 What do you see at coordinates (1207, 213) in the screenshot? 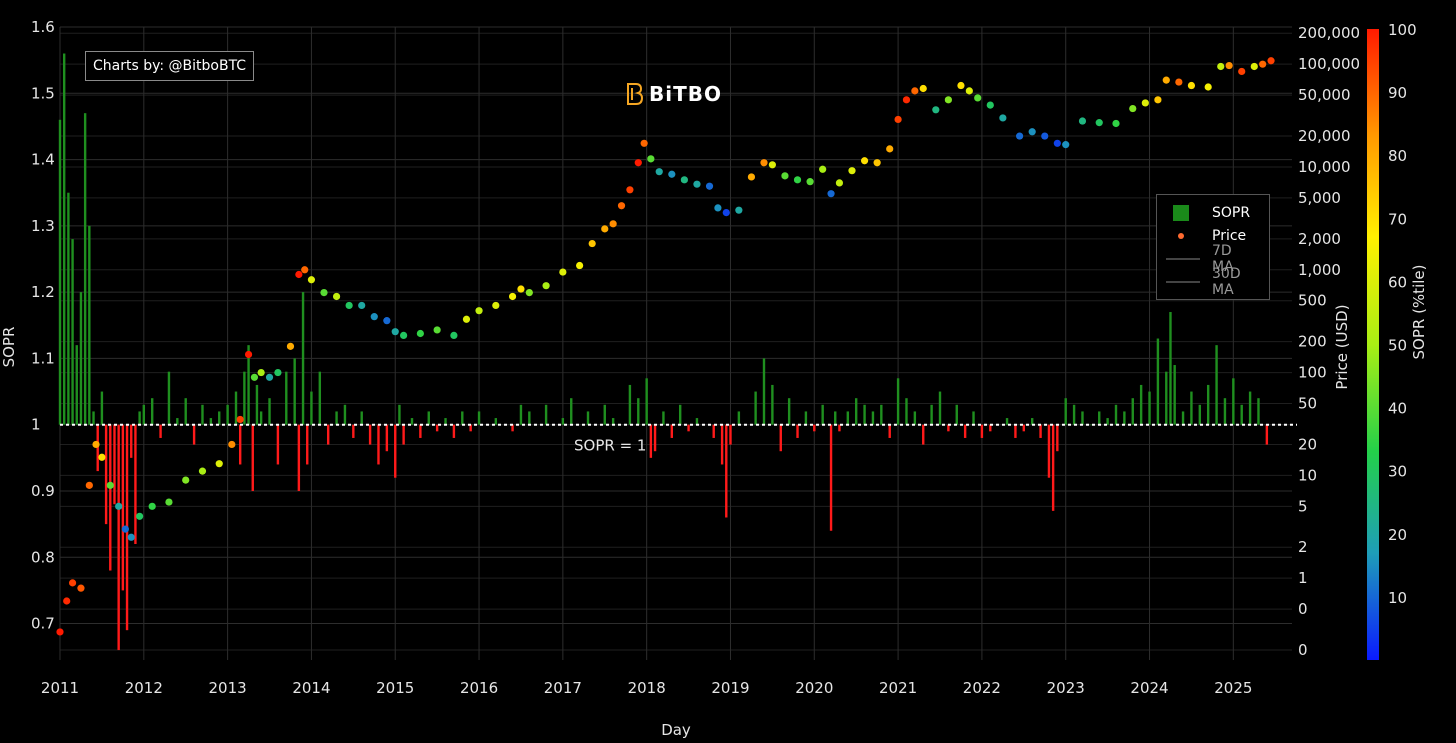
I see `legend-item-sopr: SOPR` at bounding box center [1207, 213].